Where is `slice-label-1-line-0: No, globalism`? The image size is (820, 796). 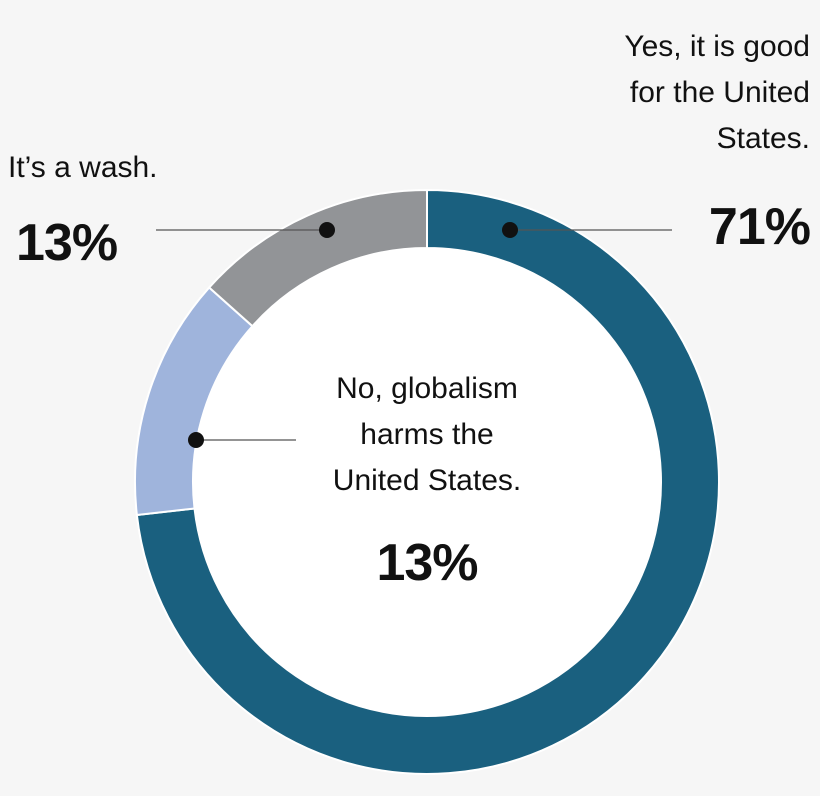
slice-label-1-line-0: No, globalism is located at coordinates (427, 388).